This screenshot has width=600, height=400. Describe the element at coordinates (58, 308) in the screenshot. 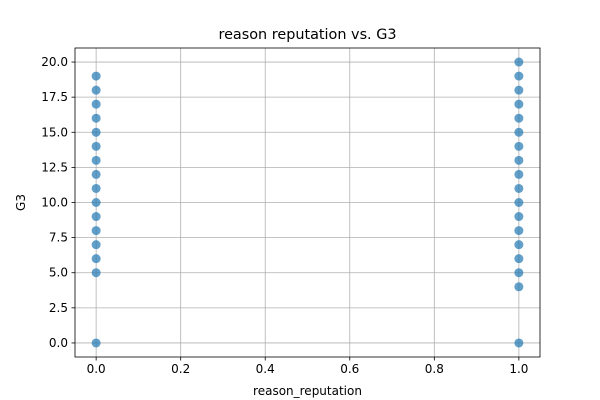

I see `y-tick-label: 2.5` at that location.